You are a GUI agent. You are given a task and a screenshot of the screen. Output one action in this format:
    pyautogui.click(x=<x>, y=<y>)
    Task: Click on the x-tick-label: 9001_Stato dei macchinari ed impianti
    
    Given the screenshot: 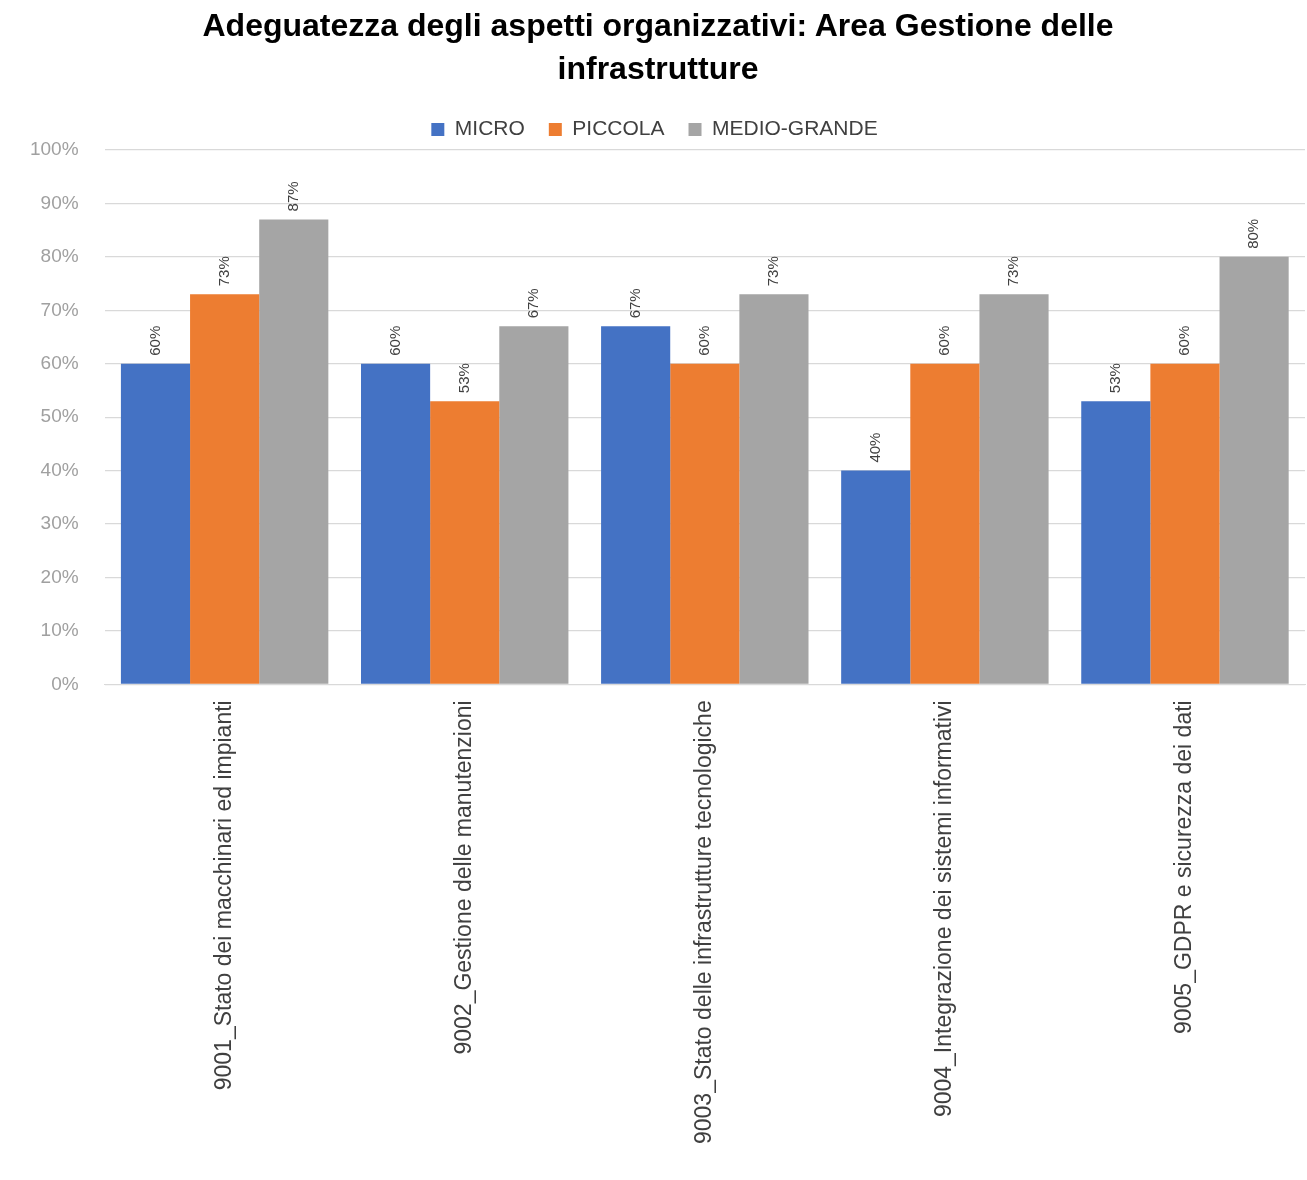 What is the action you would take?
    pyautogui.click(x=222, y=895)
    